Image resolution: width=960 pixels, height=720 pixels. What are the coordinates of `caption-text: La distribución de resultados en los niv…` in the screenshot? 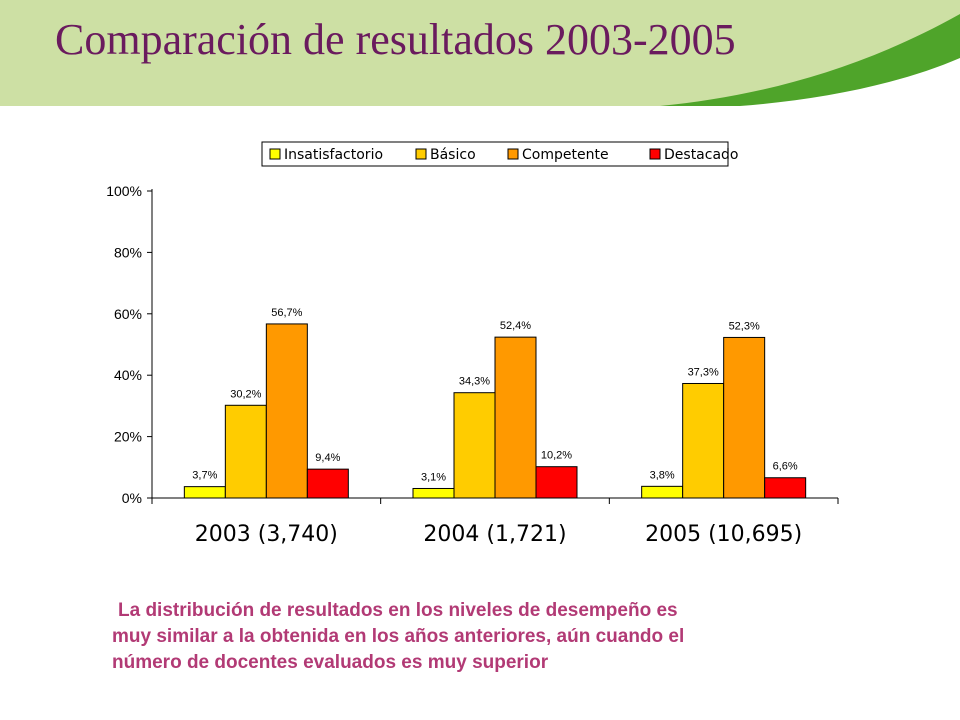 It's located at (482, 637).